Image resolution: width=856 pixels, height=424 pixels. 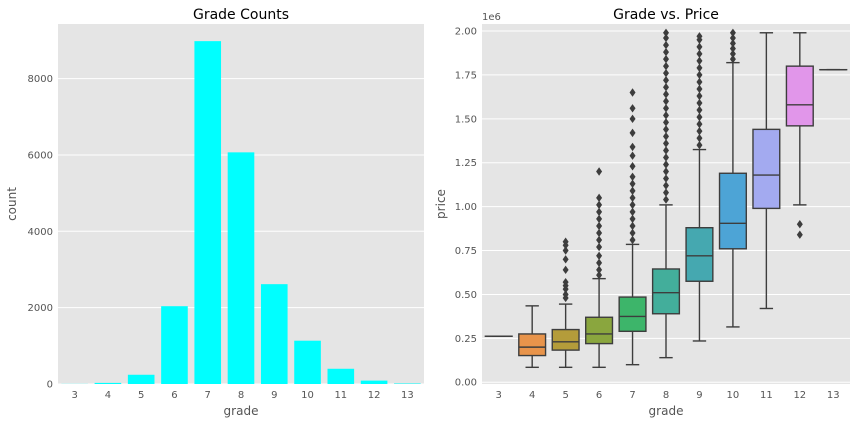 What do you see at coordinates (666, 15) in the screenshot?
I see `chart-title: Grade vs. Price` at bounding box center [666, 15].